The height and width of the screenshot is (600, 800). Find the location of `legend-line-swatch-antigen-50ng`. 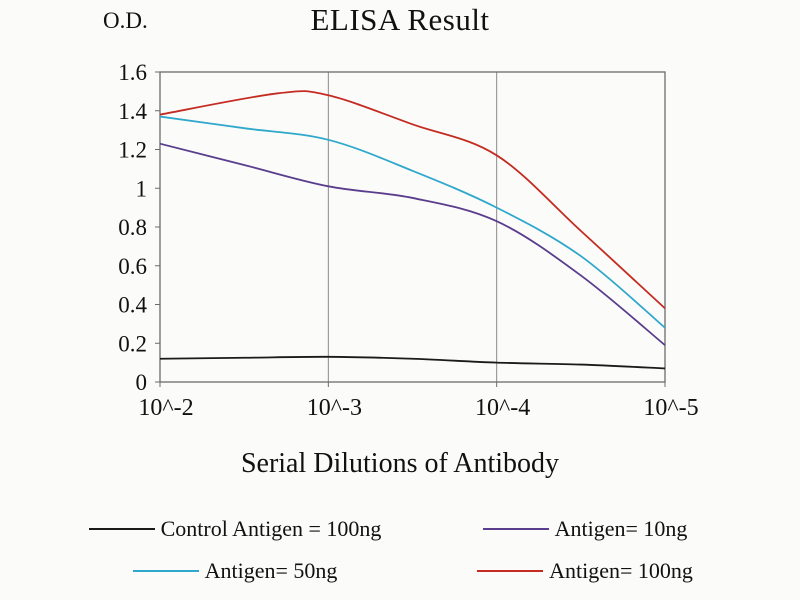

legend-line-swatch-antigen-50ng is located at coordinates (165, 571).